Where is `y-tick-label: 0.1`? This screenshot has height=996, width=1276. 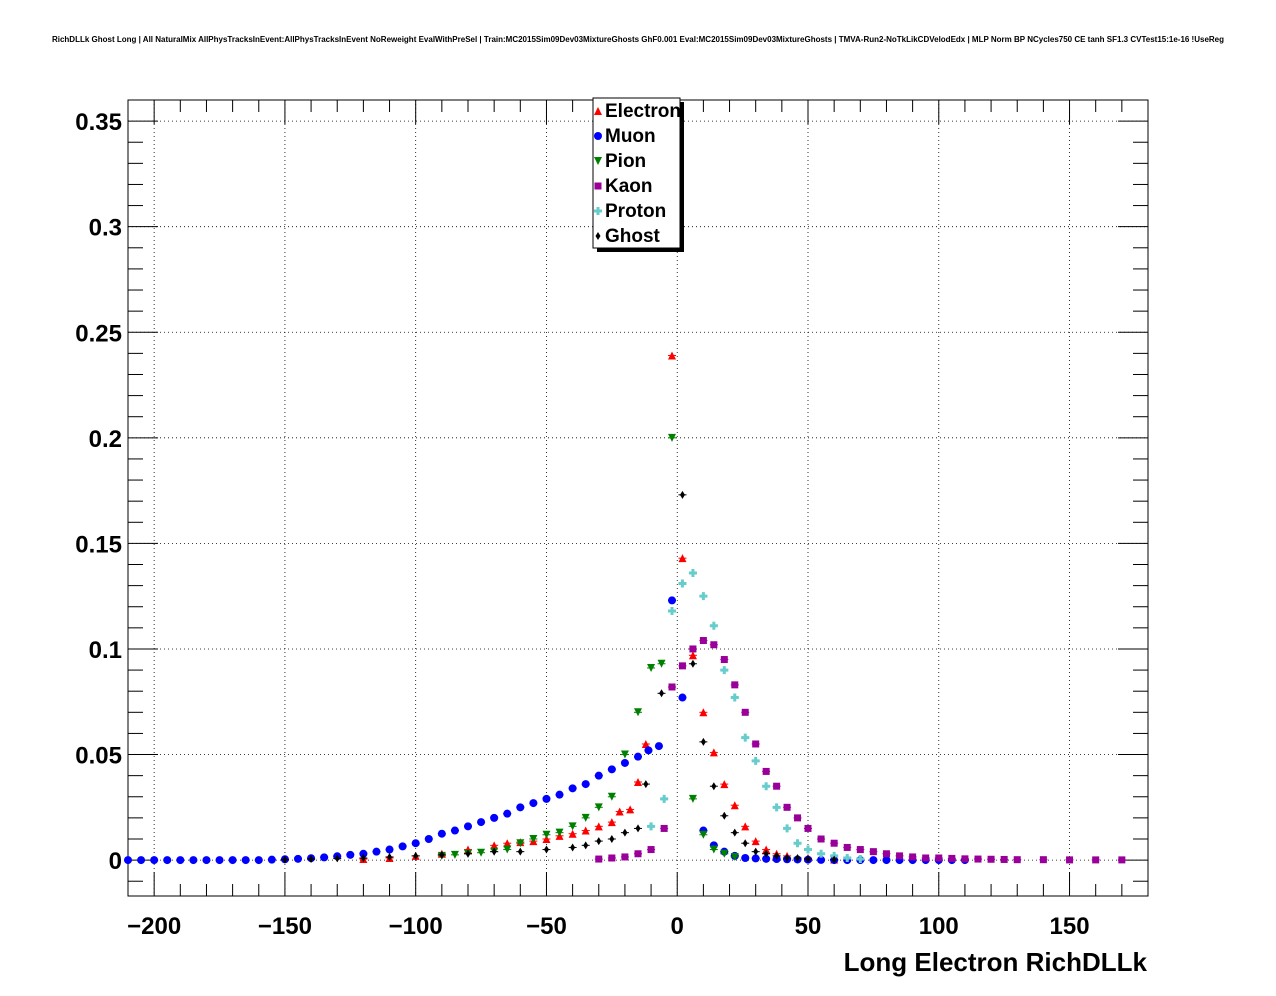 y-tick-label: 0.1 is located at coordinates (105, 650).